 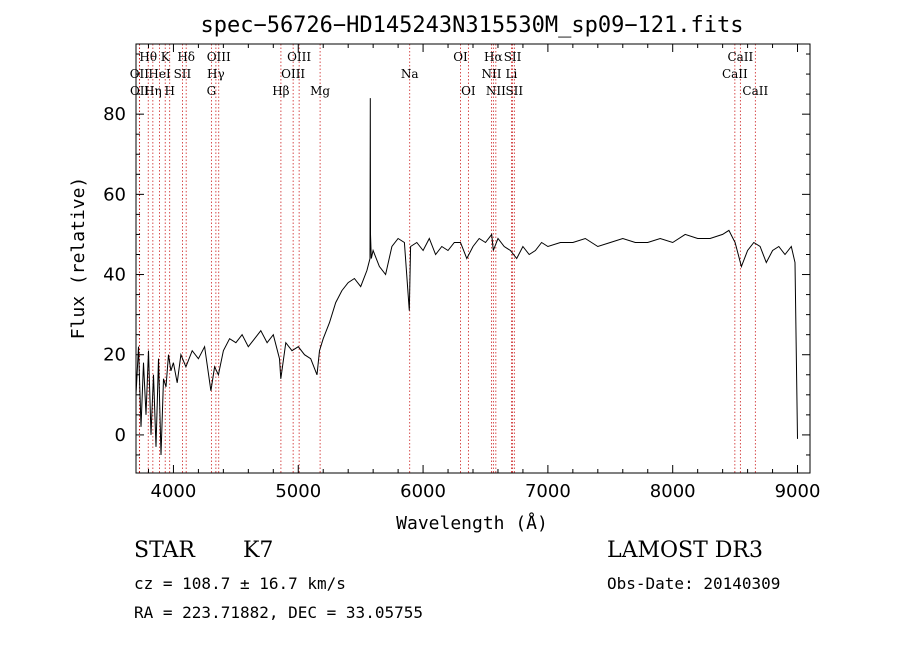 I want to click on survey-name: LAMOST DR3, so click(x=685, y=550).